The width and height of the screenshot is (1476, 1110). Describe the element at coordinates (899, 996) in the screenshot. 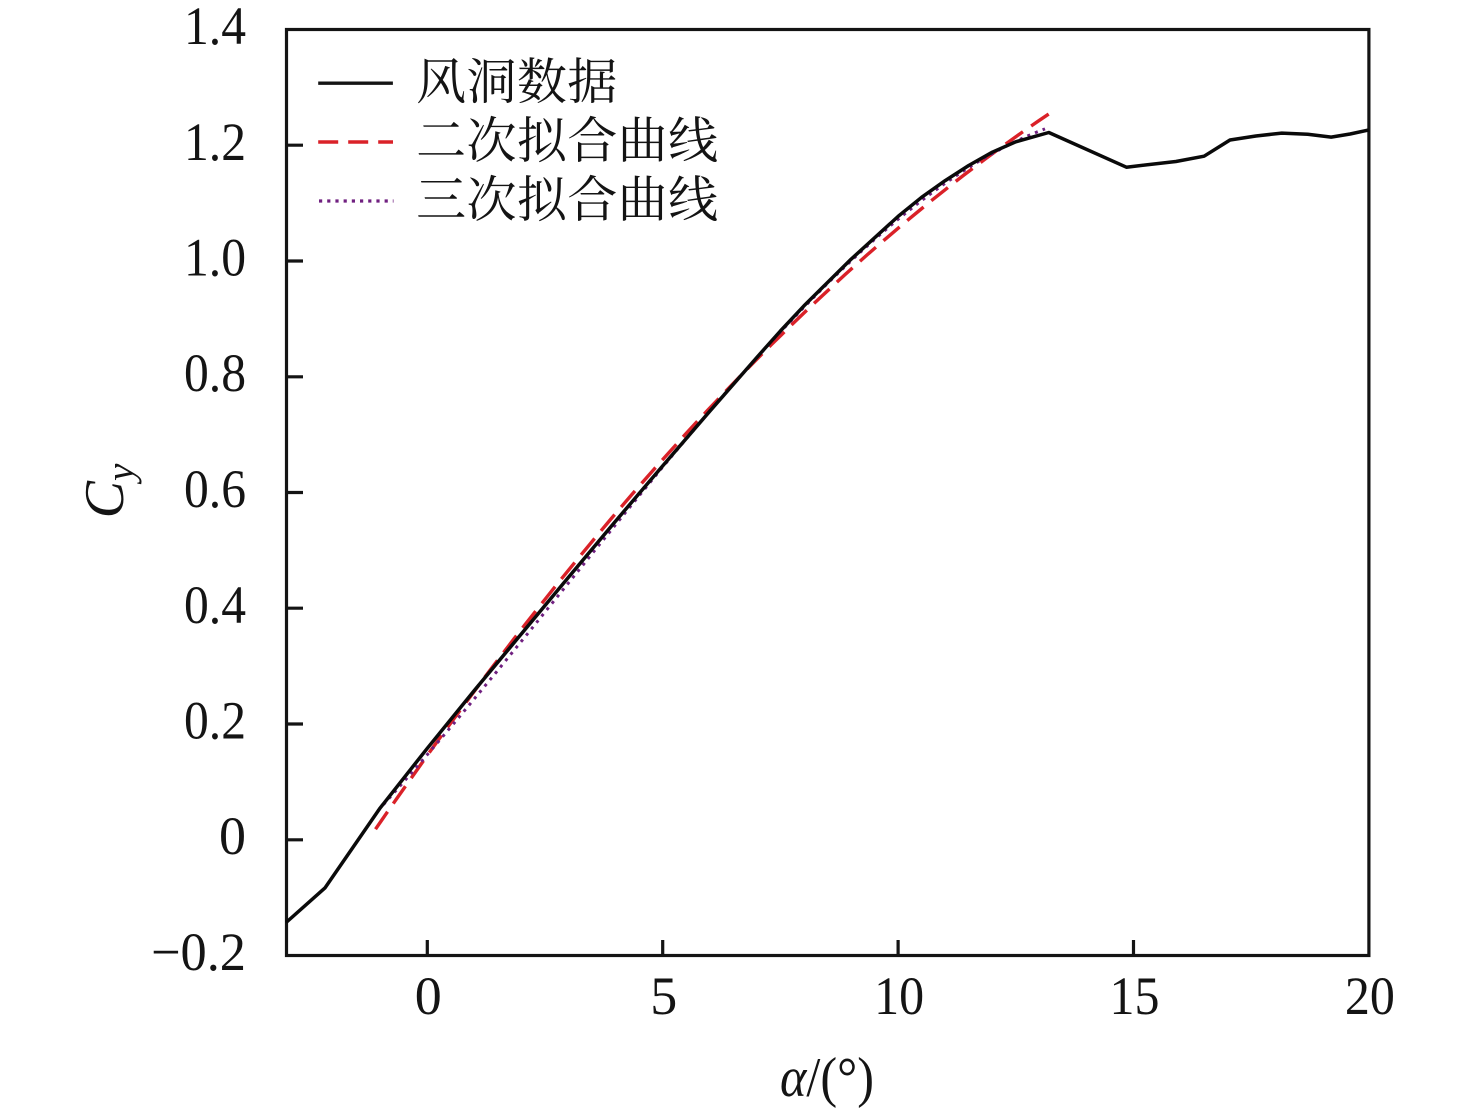

I see `svg-text: 10` at that location.